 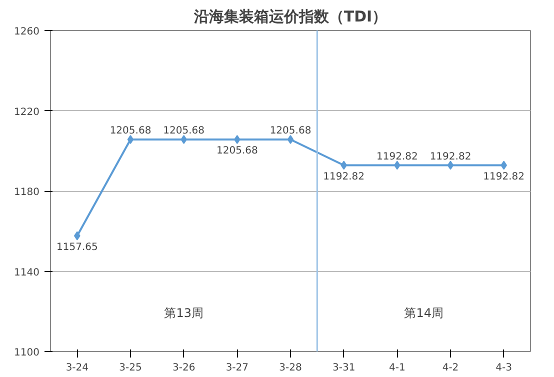 I want to click on chart-title: 沿海集装箱运价指数（TDI）, so click(x=290, y=17).